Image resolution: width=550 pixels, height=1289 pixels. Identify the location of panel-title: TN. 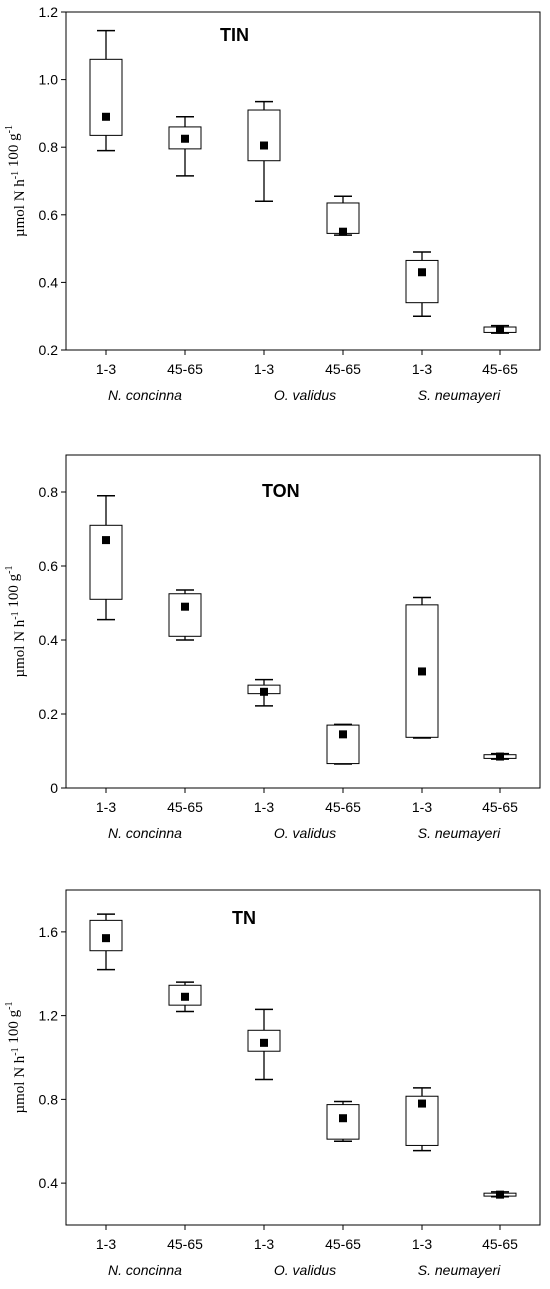
(244, 918).